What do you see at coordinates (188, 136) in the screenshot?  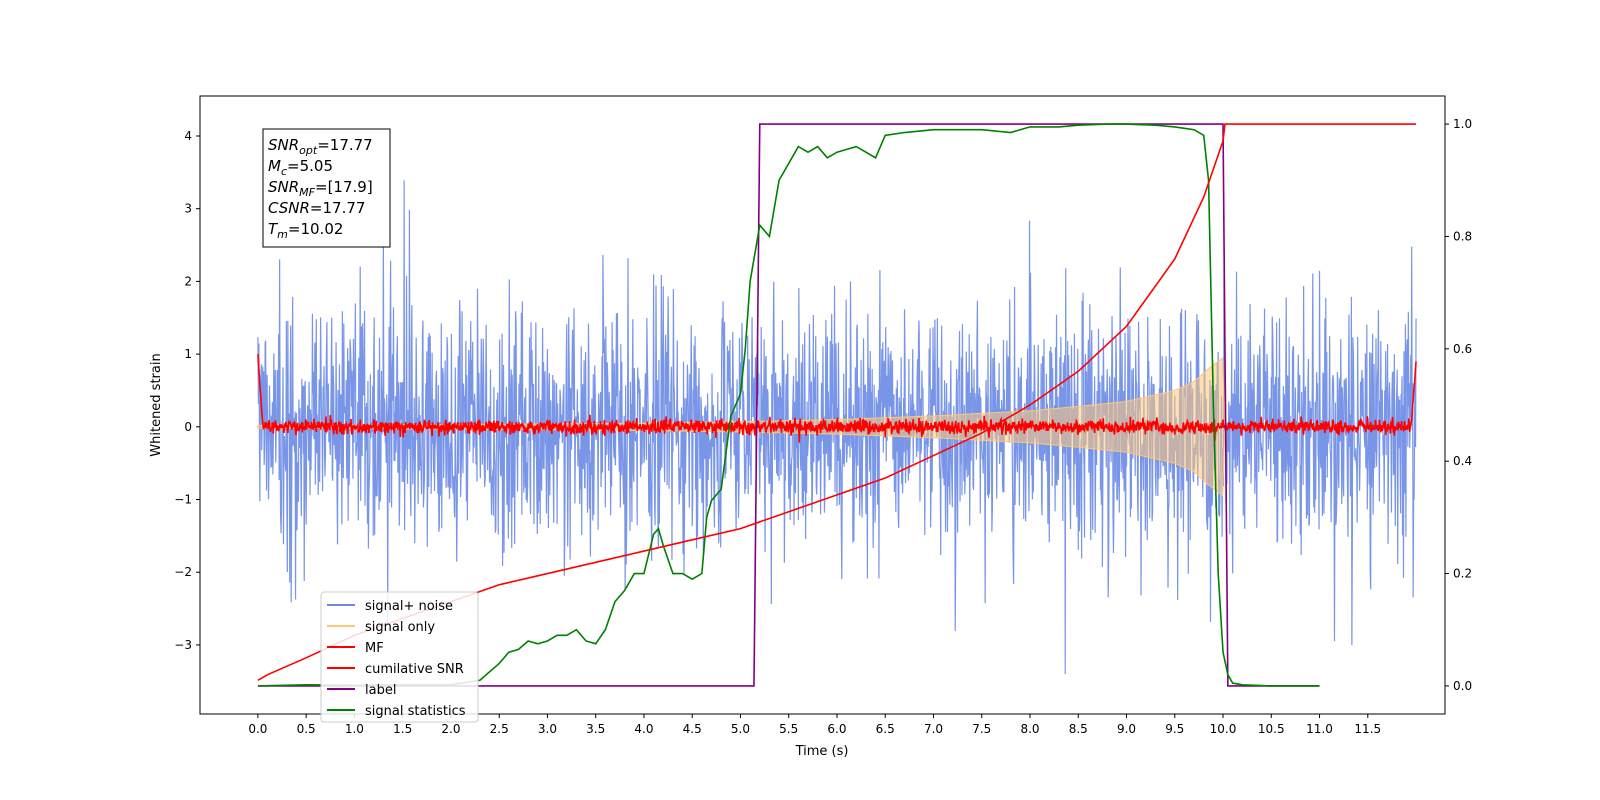 I see `y-left-tick-label: 4` at bounding box center [188, 136].